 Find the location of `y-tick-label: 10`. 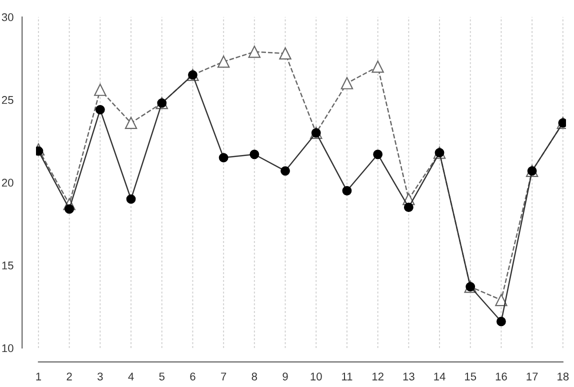

y-tick-label: 10 is located at coordinates (8, 348).